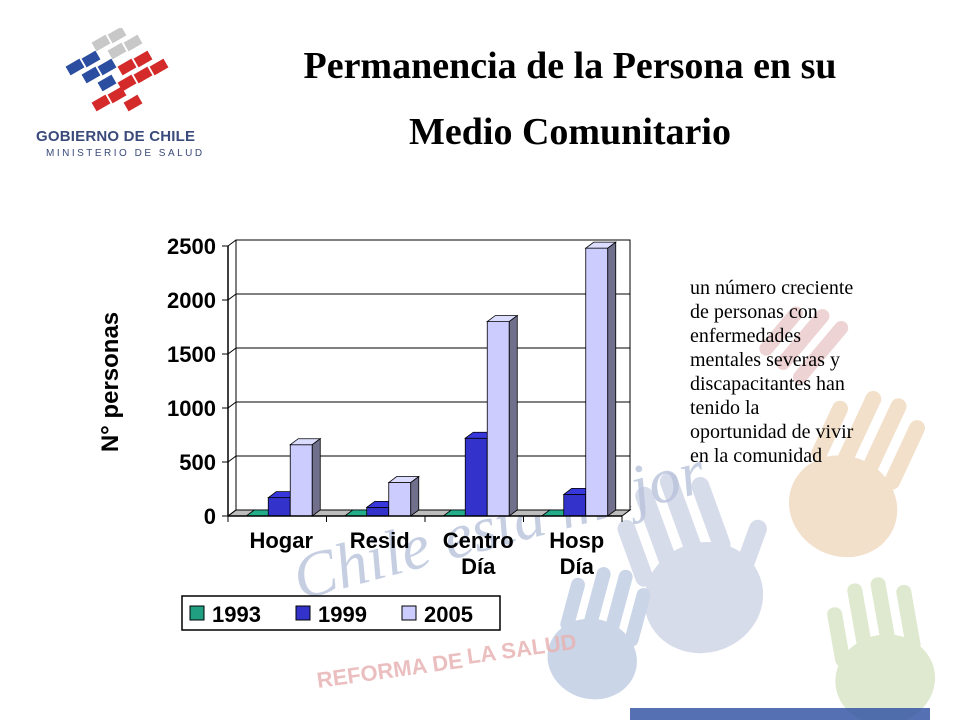 The image size is (960, 720). What do you see at coordinates (754, 312) in the screenshot?
I see `side-text-line: de personas con` at bounding box center [754, 312].